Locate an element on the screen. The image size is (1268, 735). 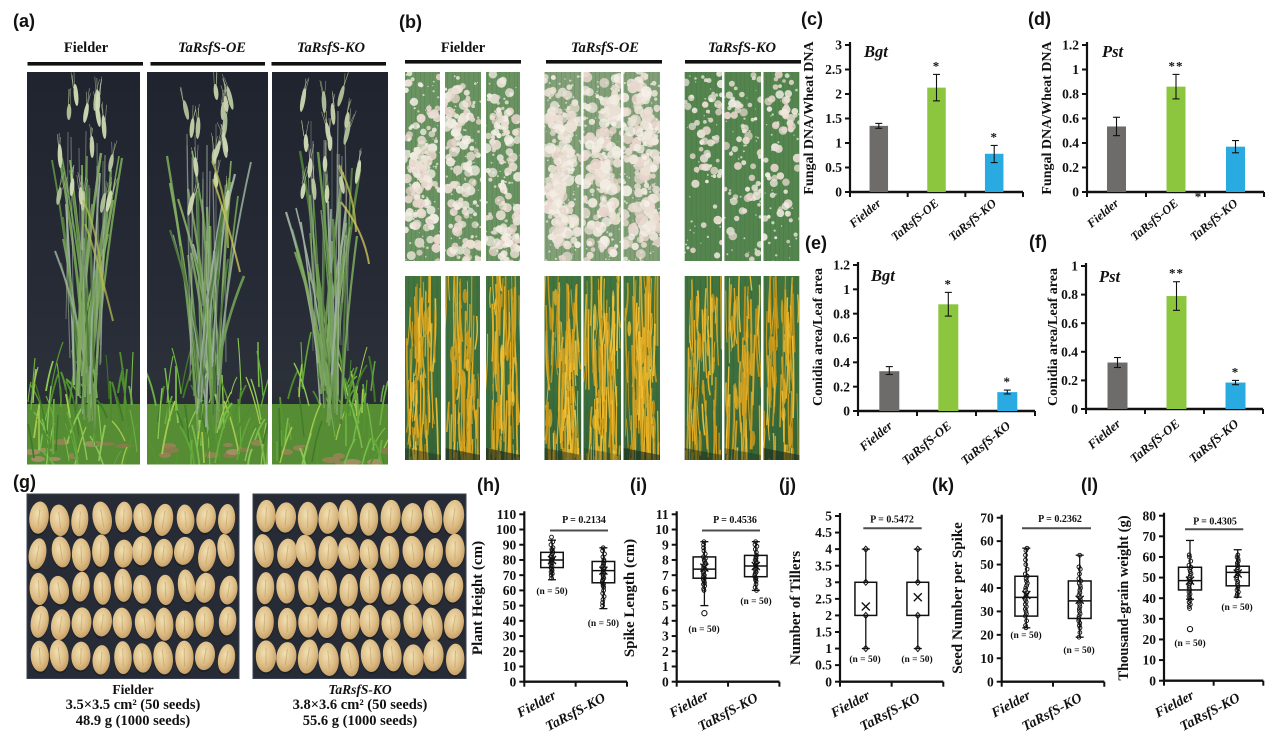
svg-text: 7 is located at coordinates (665, 575).